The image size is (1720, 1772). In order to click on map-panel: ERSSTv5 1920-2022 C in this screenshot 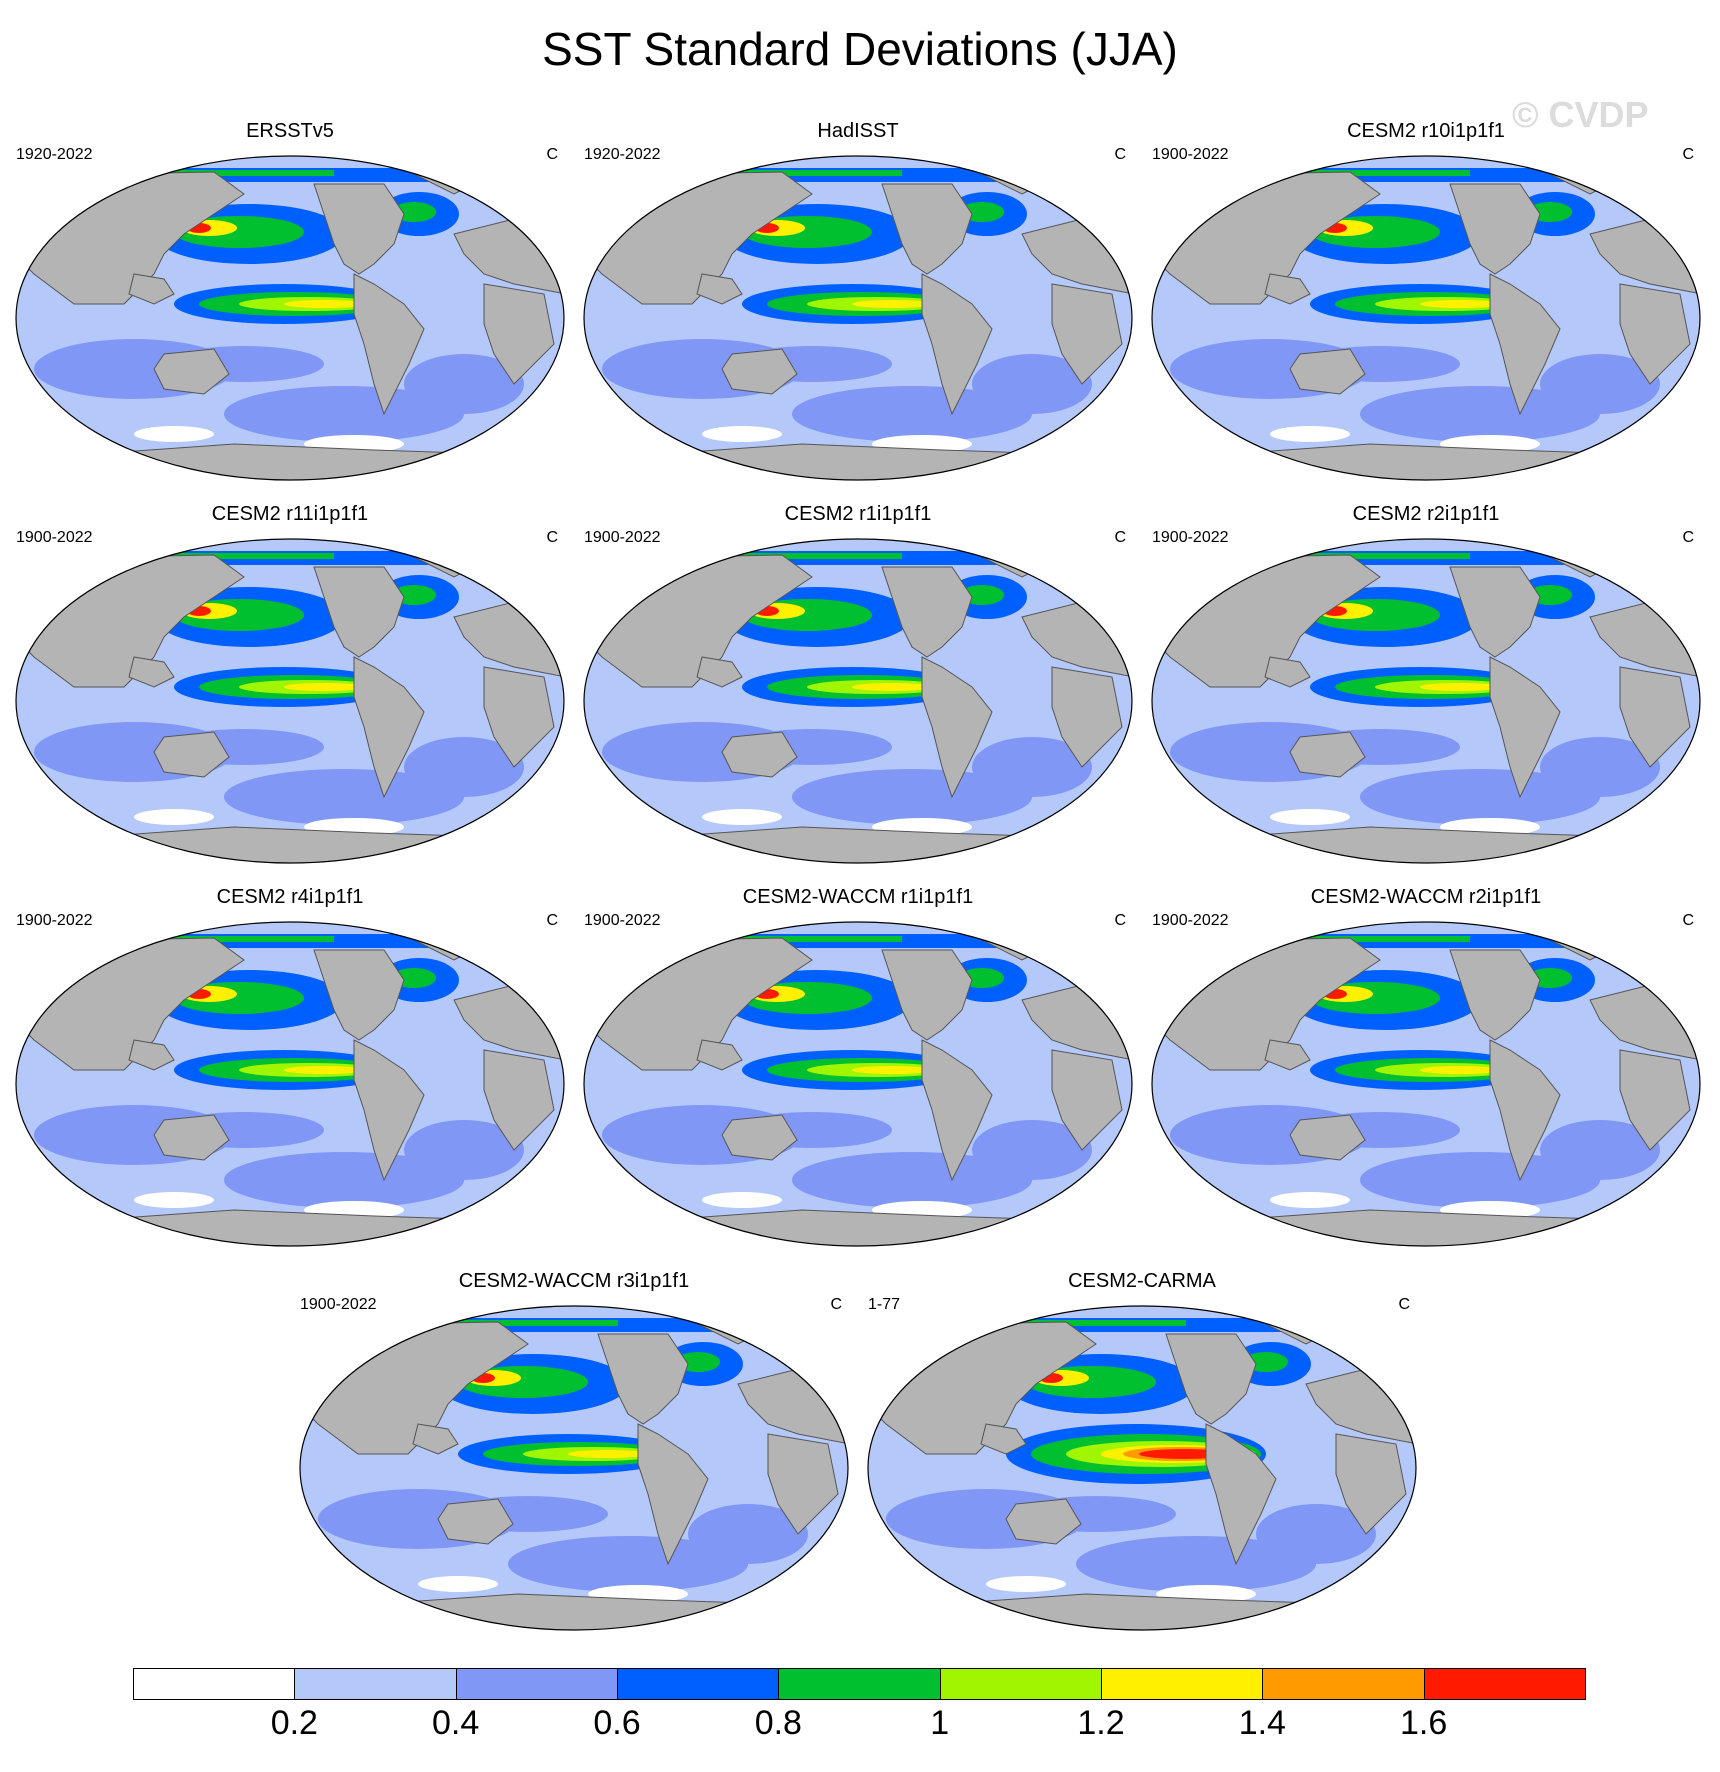, I will do `click(290, 310)`.